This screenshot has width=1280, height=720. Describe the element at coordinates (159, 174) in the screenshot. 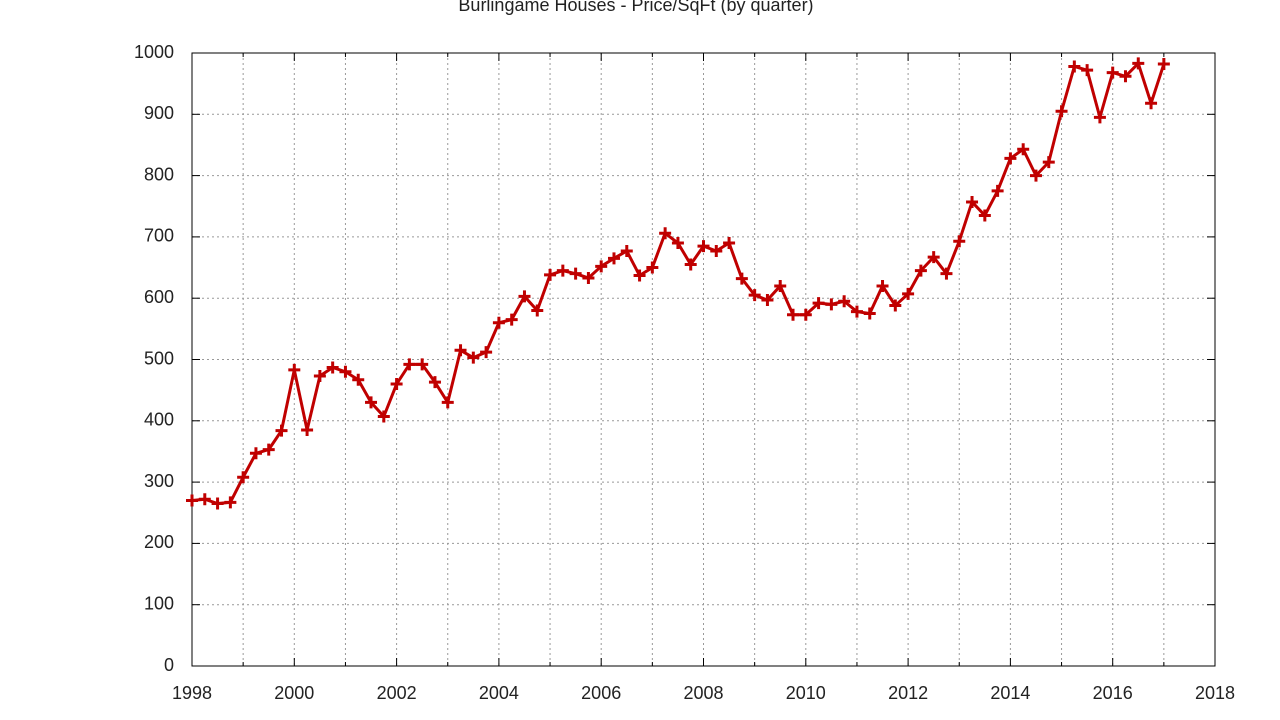

I see `y-tick-label: 800` at that location.